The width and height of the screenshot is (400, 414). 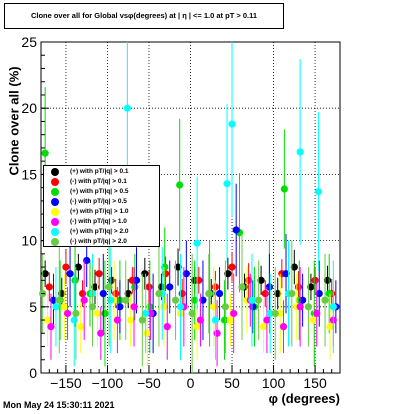 I want to click on timestamp: Mon May 24 15:30:11 2021, so click(x=59, y=405).